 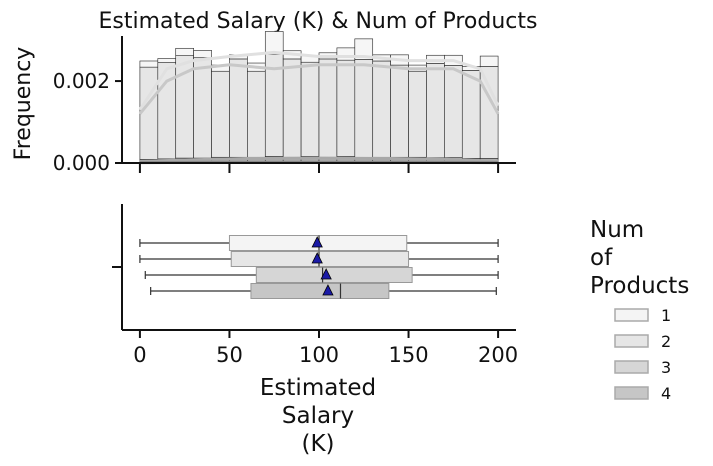 I want to click on legend-label-3: 3, so click(x=666, y=367).